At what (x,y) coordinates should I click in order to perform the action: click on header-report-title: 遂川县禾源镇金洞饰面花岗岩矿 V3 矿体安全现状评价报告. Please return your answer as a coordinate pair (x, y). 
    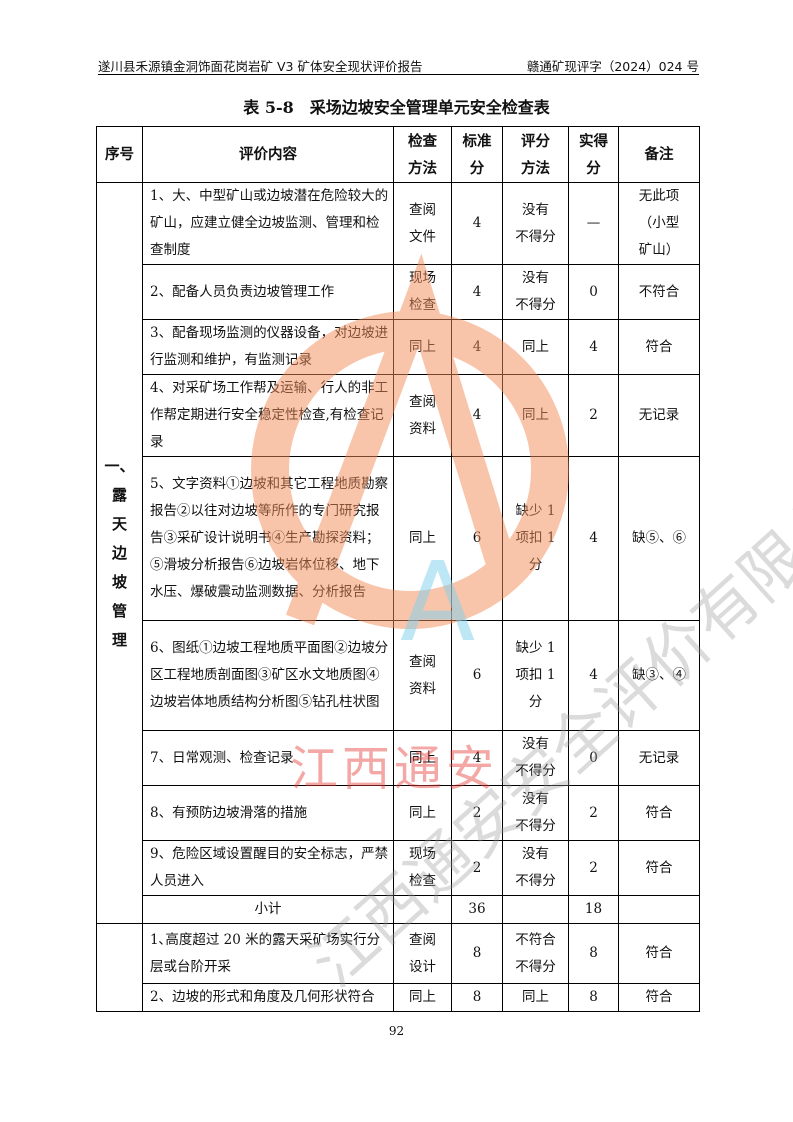
    Looking at the image, I should click on (260, 66).